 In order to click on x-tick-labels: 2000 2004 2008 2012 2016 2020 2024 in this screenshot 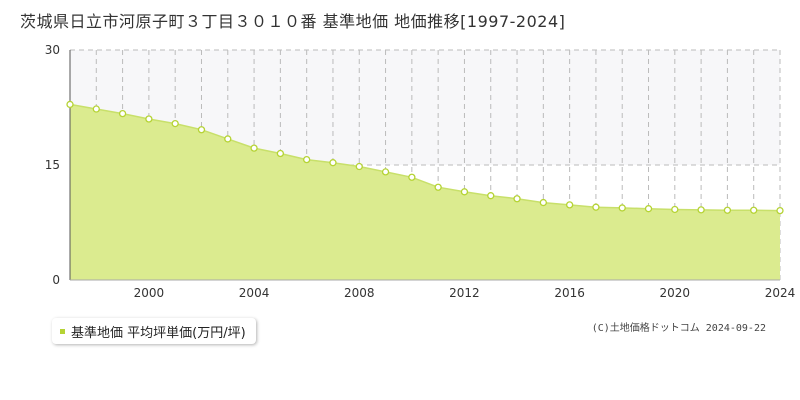, I will do `click(465, 293)`.